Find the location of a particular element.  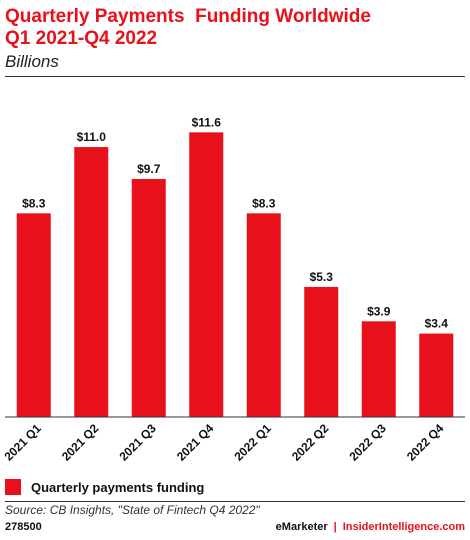

x-tick-label: 2021 Q3 is located at coordinates (137, 442).